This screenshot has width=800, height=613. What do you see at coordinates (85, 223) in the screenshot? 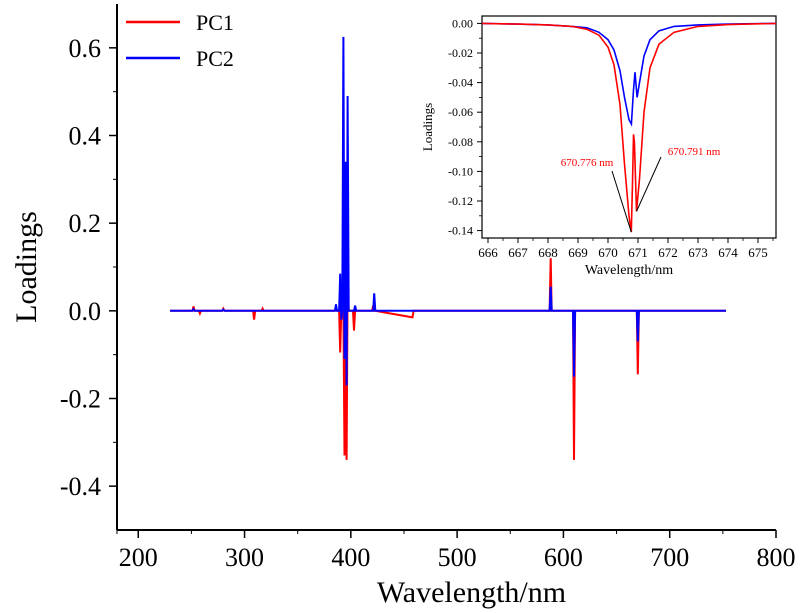
I see `y-tick-label: 0.2` at bounding box center [85, 223].